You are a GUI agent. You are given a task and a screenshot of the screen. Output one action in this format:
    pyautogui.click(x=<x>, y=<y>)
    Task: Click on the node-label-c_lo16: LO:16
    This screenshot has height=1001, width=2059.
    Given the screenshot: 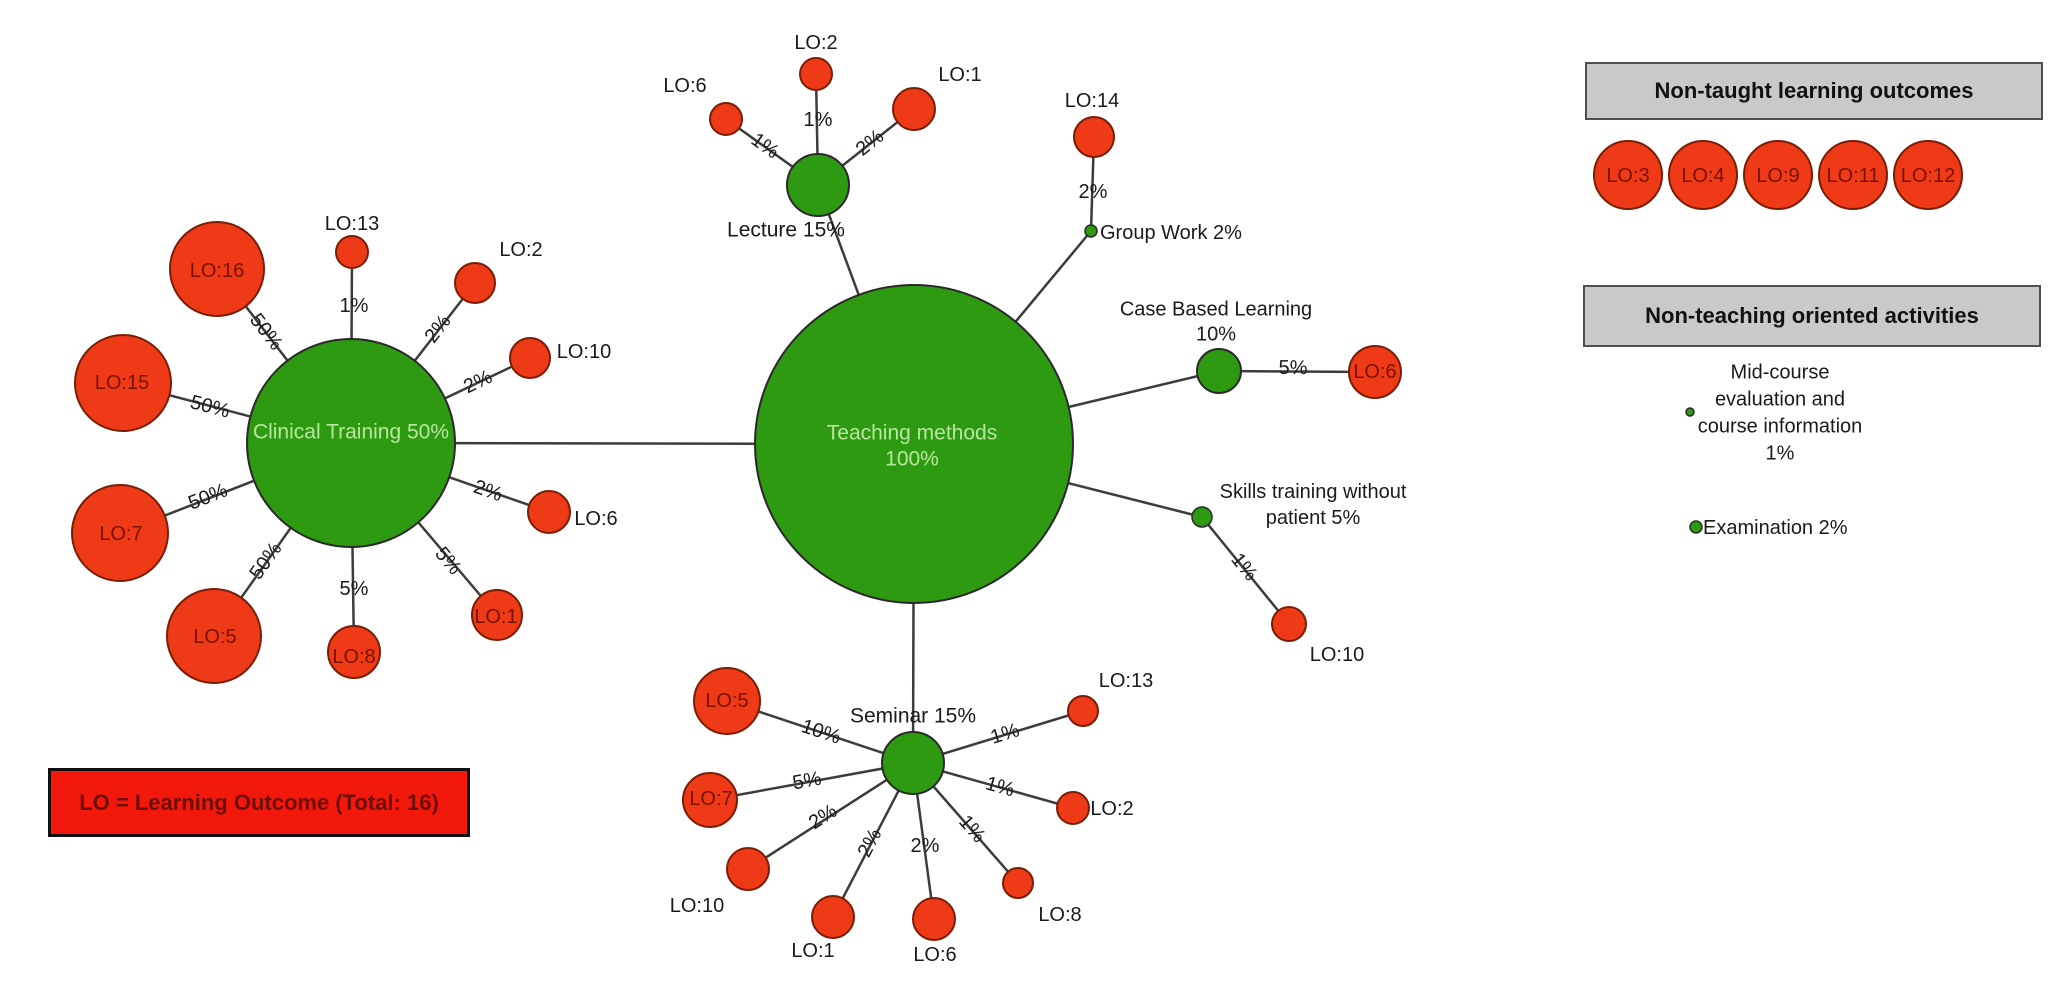 What is the action you would take?
    pyautogui.click(x=217, y=271)
    